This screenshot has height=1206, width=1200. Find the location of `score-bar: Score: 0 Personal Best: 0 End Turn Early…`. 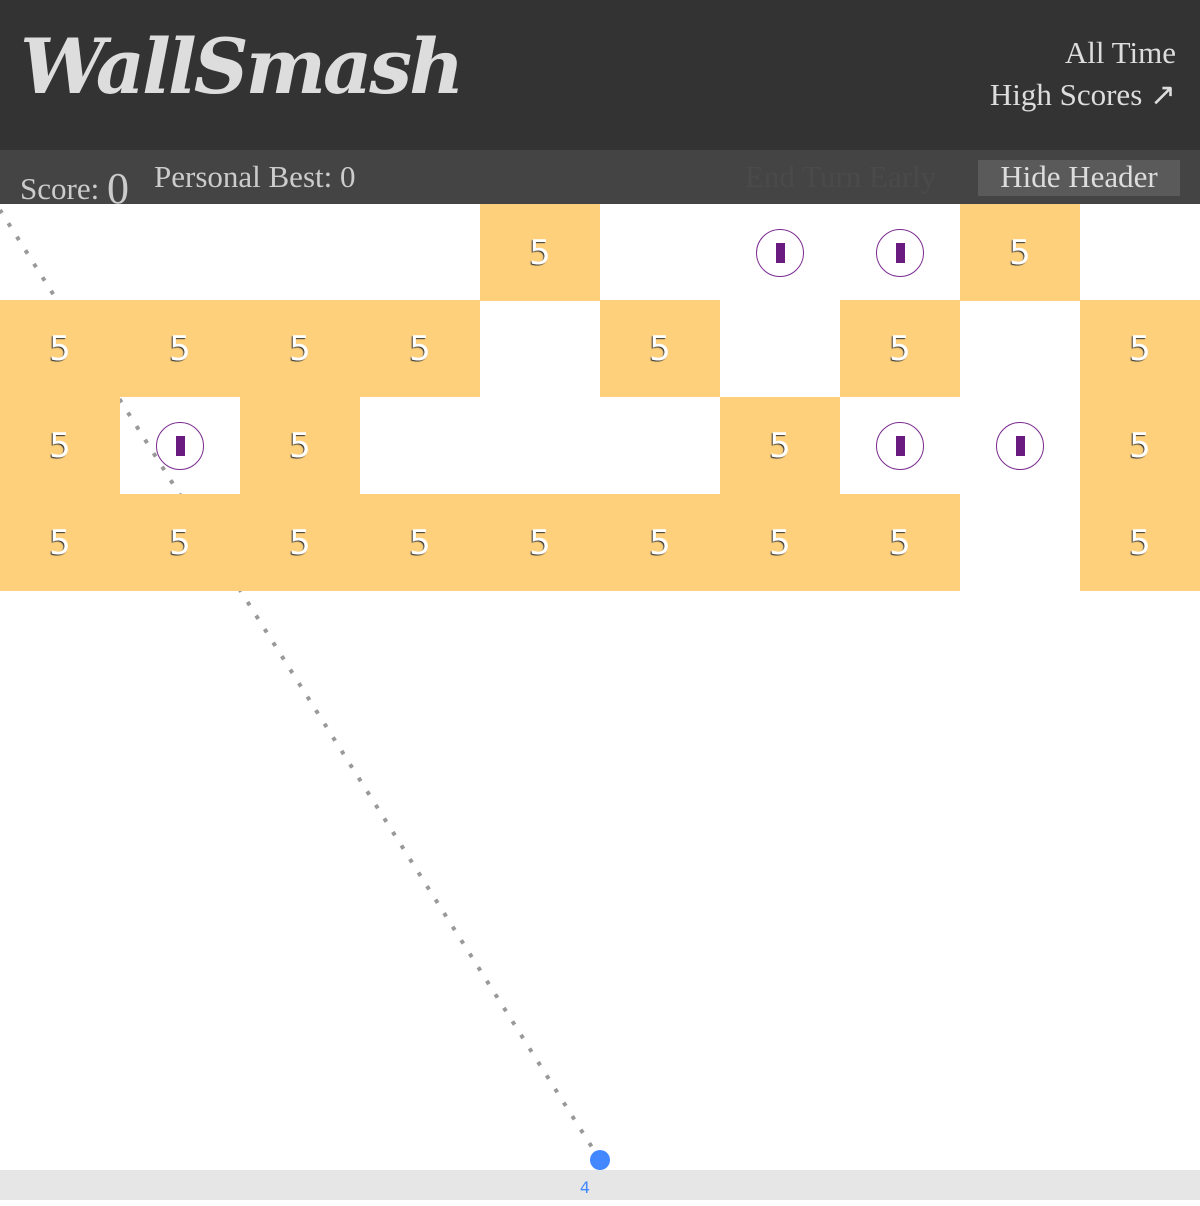

score-bar: Score: 0 Personal Best: 0 End Turn Early… is located at coordinates (600, 181).